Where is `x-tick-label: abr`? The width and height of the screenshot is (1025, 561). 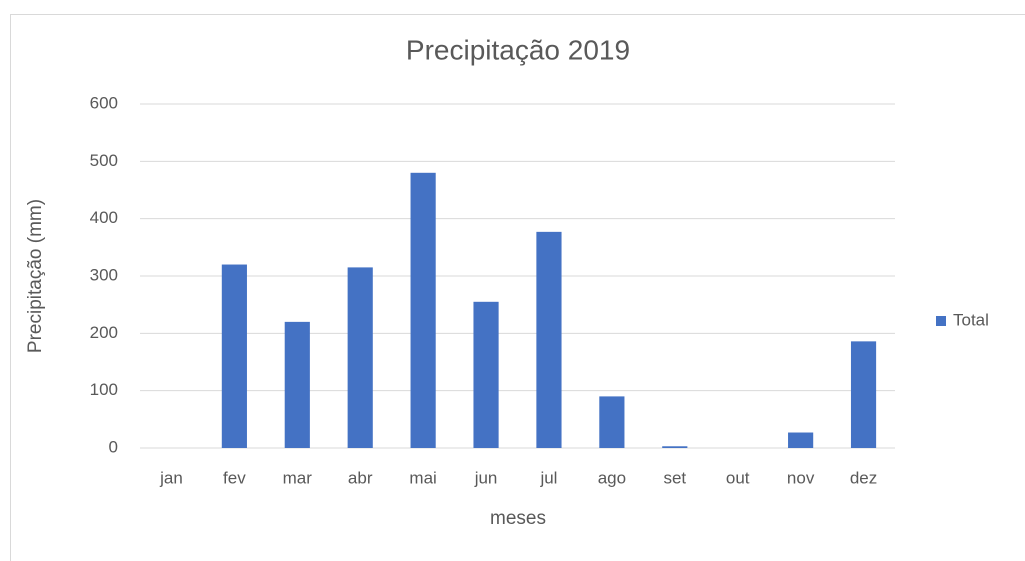 x-tick-label: abr is located at coordinates (360, 477).